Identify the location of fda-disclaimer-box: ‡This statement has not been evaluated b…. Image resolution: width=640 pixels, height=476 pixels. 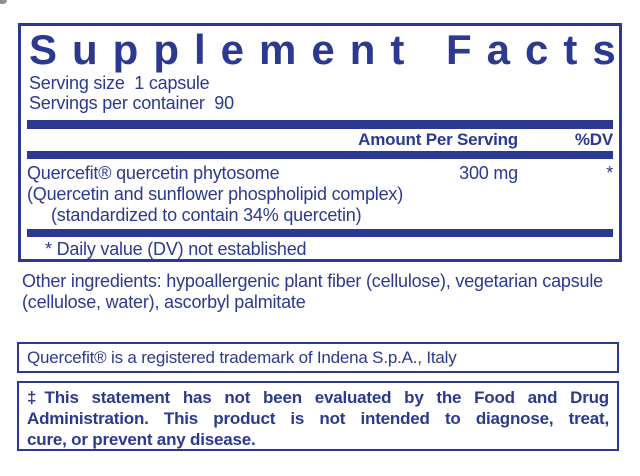
(318, 416).